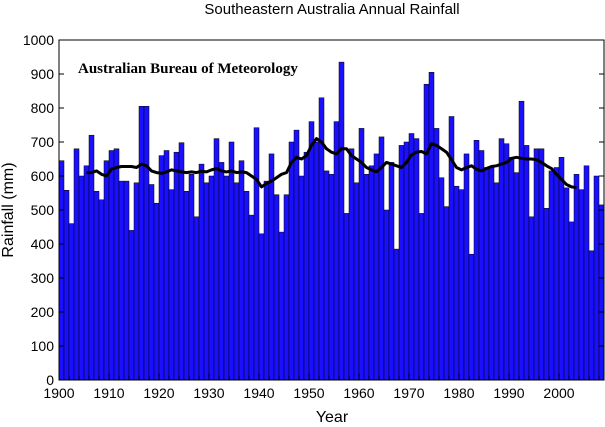 The image size is (605, 427). What do you see at coordinates (458, 393) in the screenshot?
I see `x-tick-label: 1980` at bounding box center [458, 393].